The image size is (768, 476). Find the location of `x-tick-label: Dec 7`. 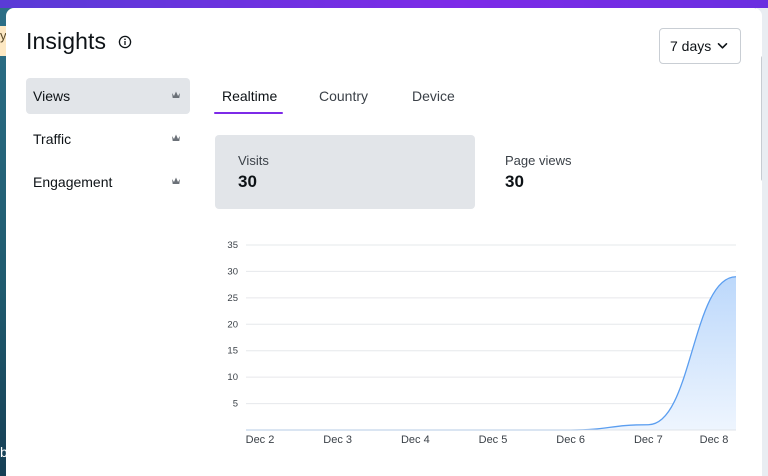

x-tick-label: Dec 7 is located at coordinates (648, 440).